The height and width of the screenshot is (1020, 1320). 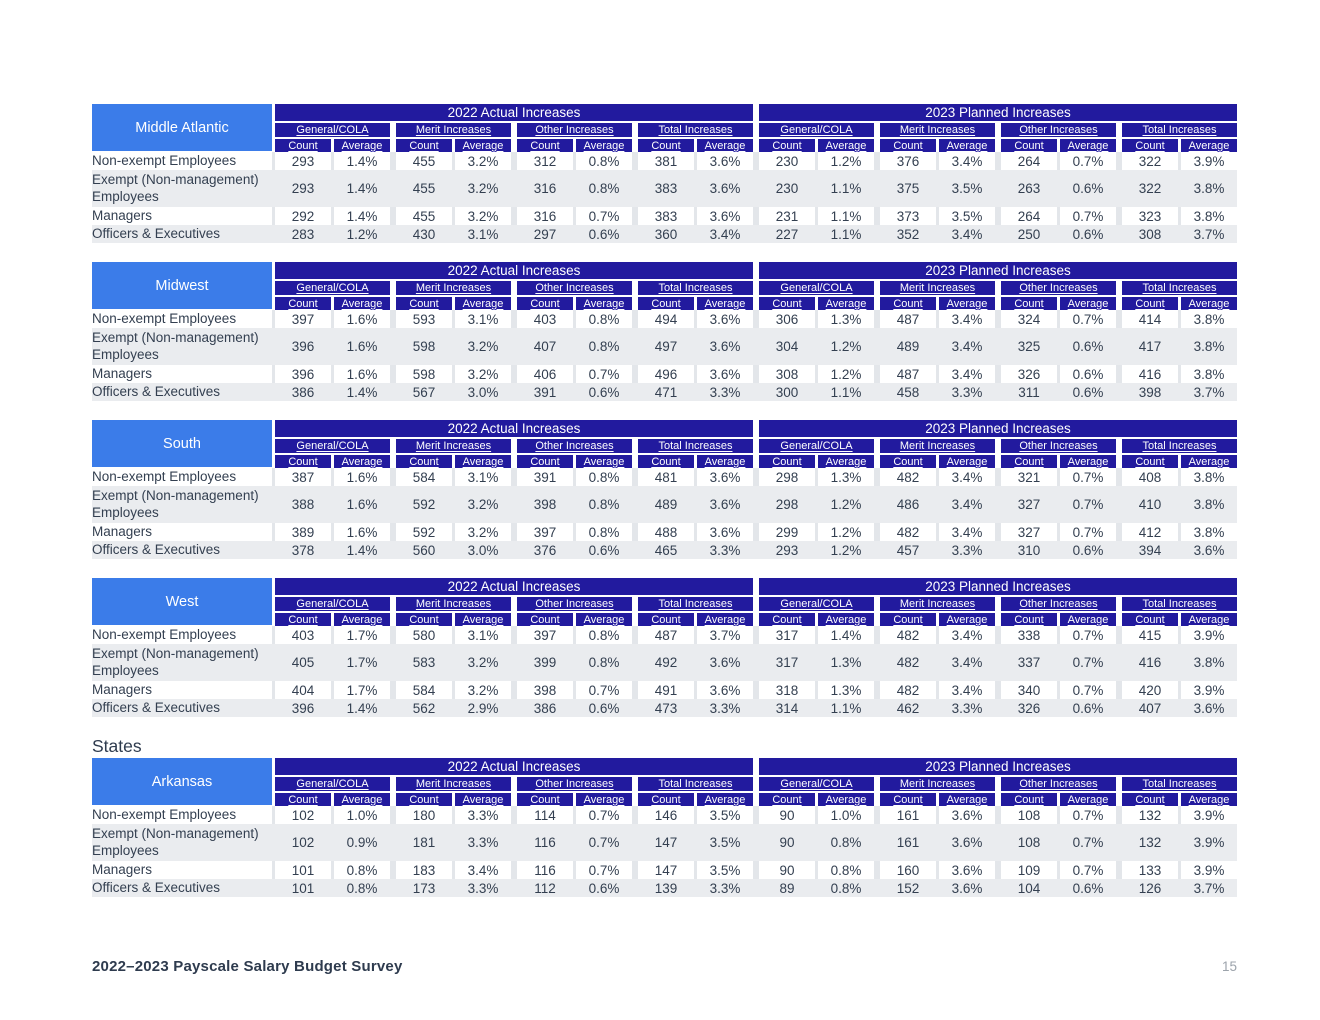 What do you see at coordinates (117, 746) in the screenshot?
I see `states-section-heading: States` at bounding box center [117, 746].